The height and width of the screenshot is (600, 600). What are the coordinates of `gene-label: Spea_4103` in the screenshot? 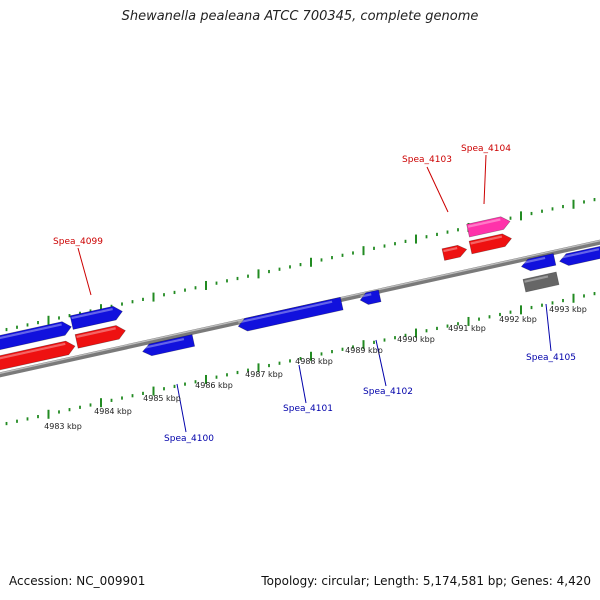 It's located at (427, 160).